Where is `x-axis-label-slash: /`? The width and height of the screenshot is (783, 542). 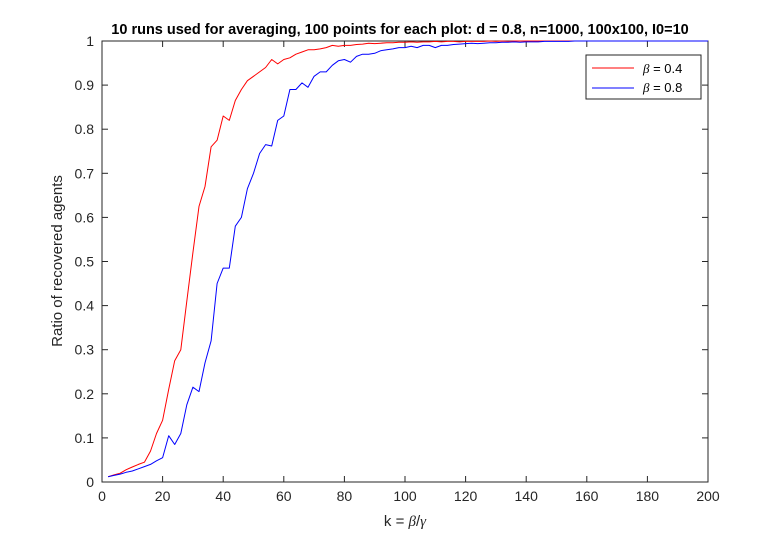 x-axis-label-slash: / is located at coordinates (418, 521).